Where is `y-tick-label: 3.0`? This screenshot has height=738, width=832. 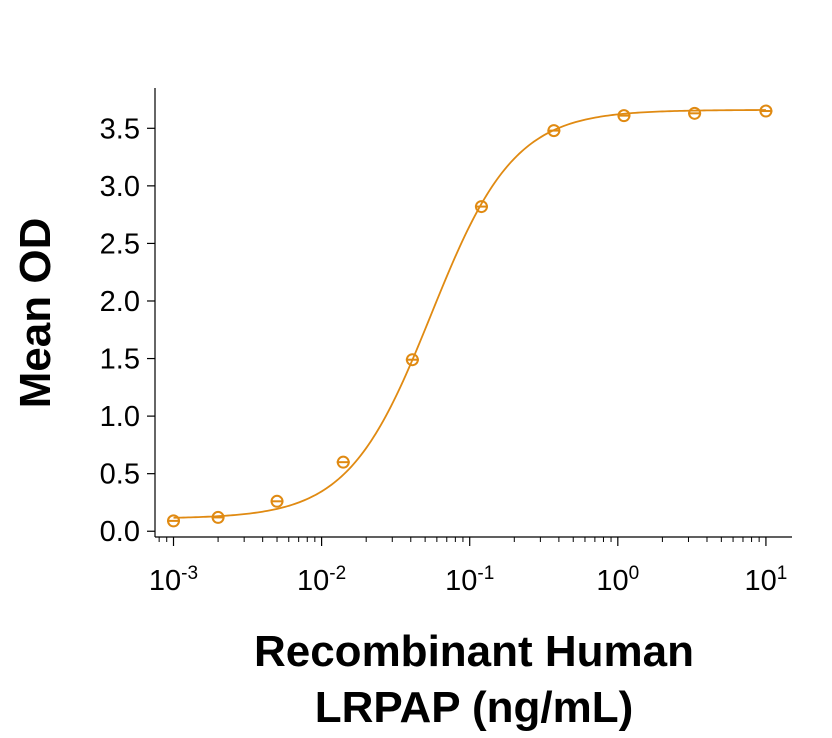
y-tick-label: 3.0 is located at coordinates (120, 187).